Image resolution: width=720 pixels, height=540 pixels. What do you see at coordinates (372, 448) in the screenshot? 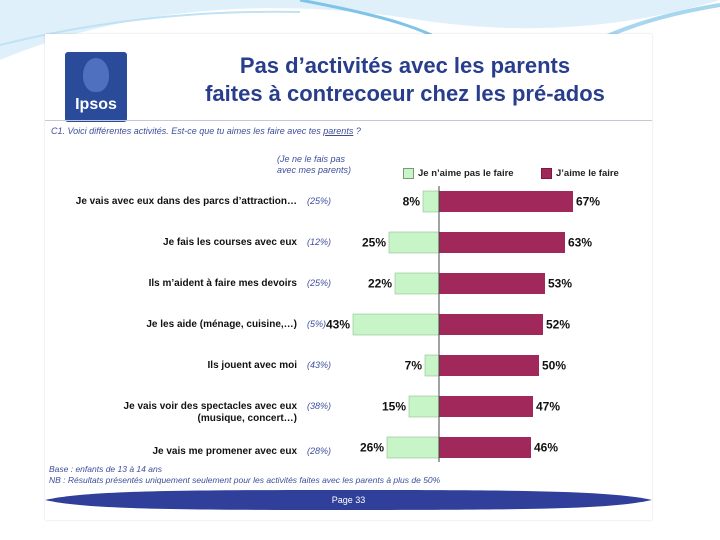
I see `data-label-dislike: 26%` at bounding box center [372, 448].